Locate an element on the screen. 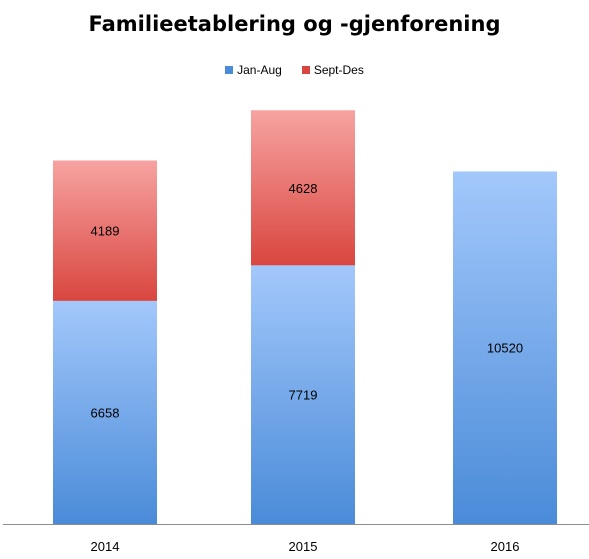 Image resolution: width=589 pixels, height=559 pixels. legend-label-jan-aug: Jan-Aug is located at coordinates (259, 70).